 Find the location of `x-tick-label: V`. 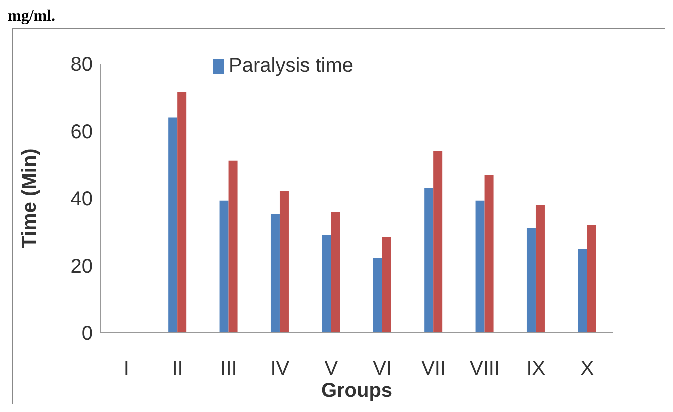

x-tick-label: V is located at coordinates (331, 369).